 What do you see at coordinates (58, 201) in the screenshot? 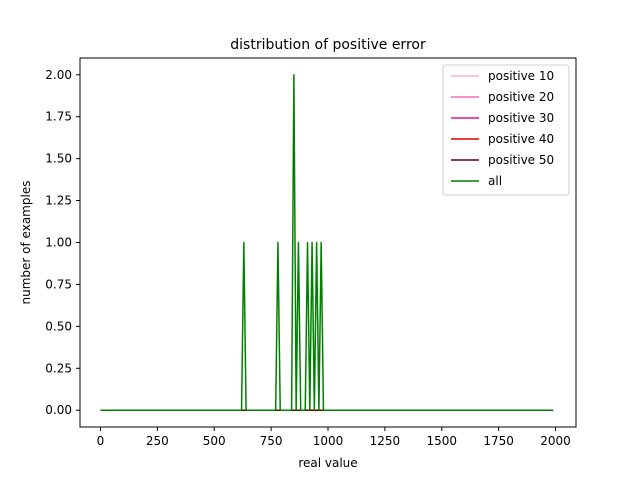
I see `y-tick-label: 1.25` at bounding box center [58, 201].